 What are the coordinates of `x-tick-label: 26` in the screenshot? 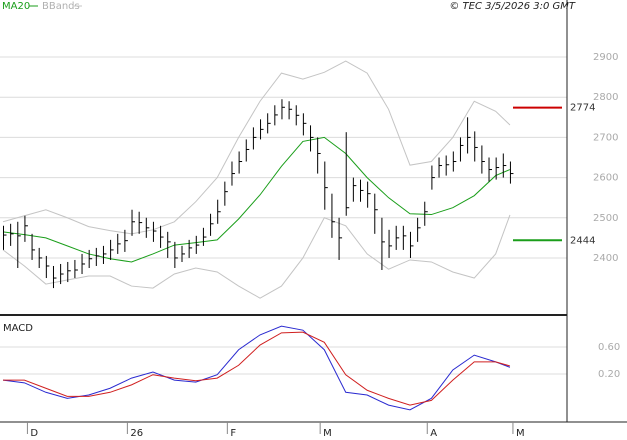 It's located at (136, 433).